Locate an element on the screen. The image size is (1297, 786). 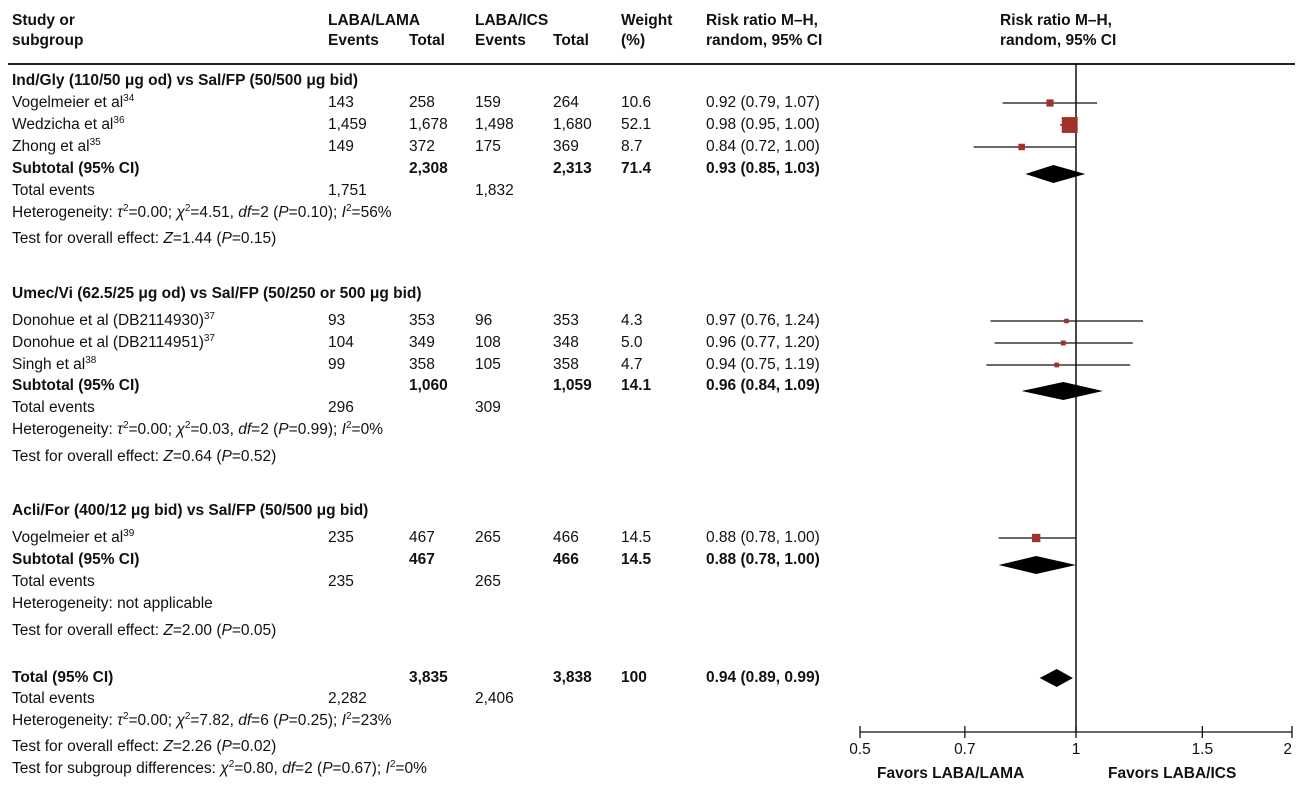
subgroup-p-value: =0.67); is located at coordinates (359, 768).